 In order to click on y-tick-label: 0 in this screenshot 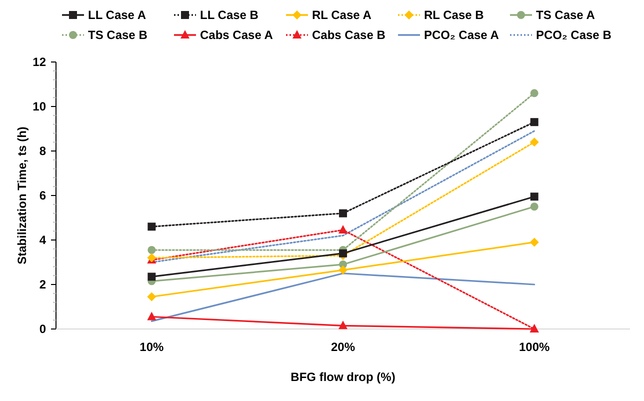, I will do `click(42, 329)`.